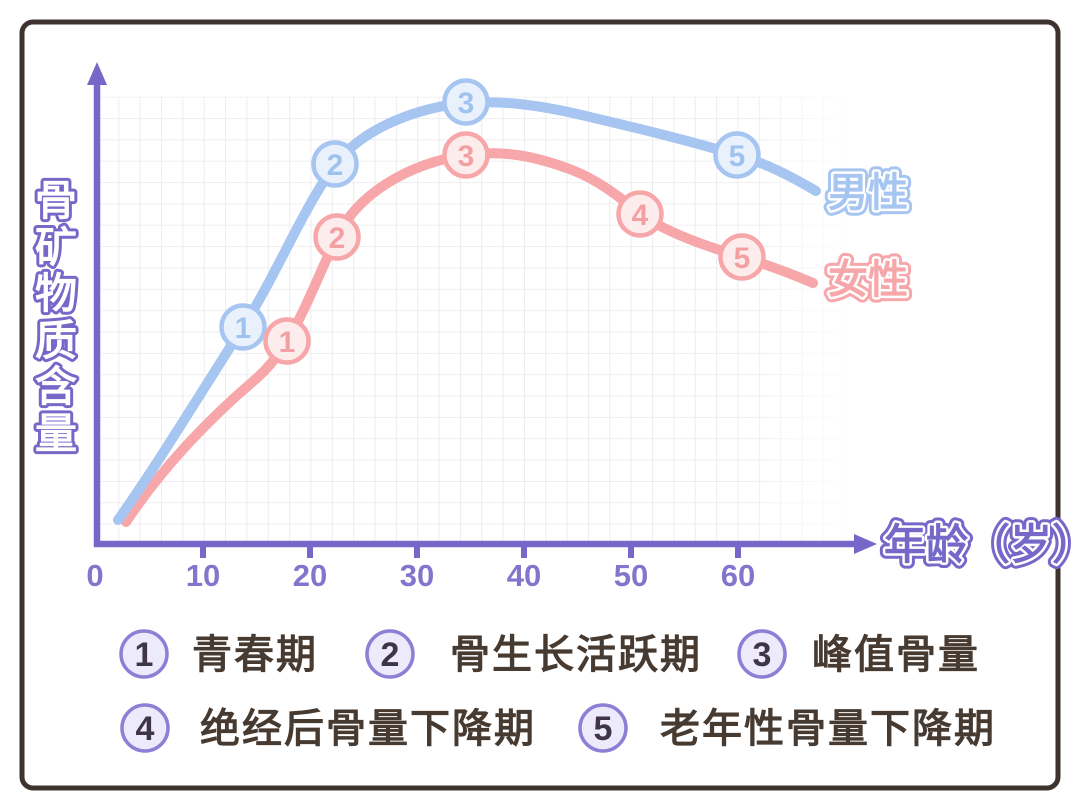  I want to click on svg-text: 女性, so click(868, 280).